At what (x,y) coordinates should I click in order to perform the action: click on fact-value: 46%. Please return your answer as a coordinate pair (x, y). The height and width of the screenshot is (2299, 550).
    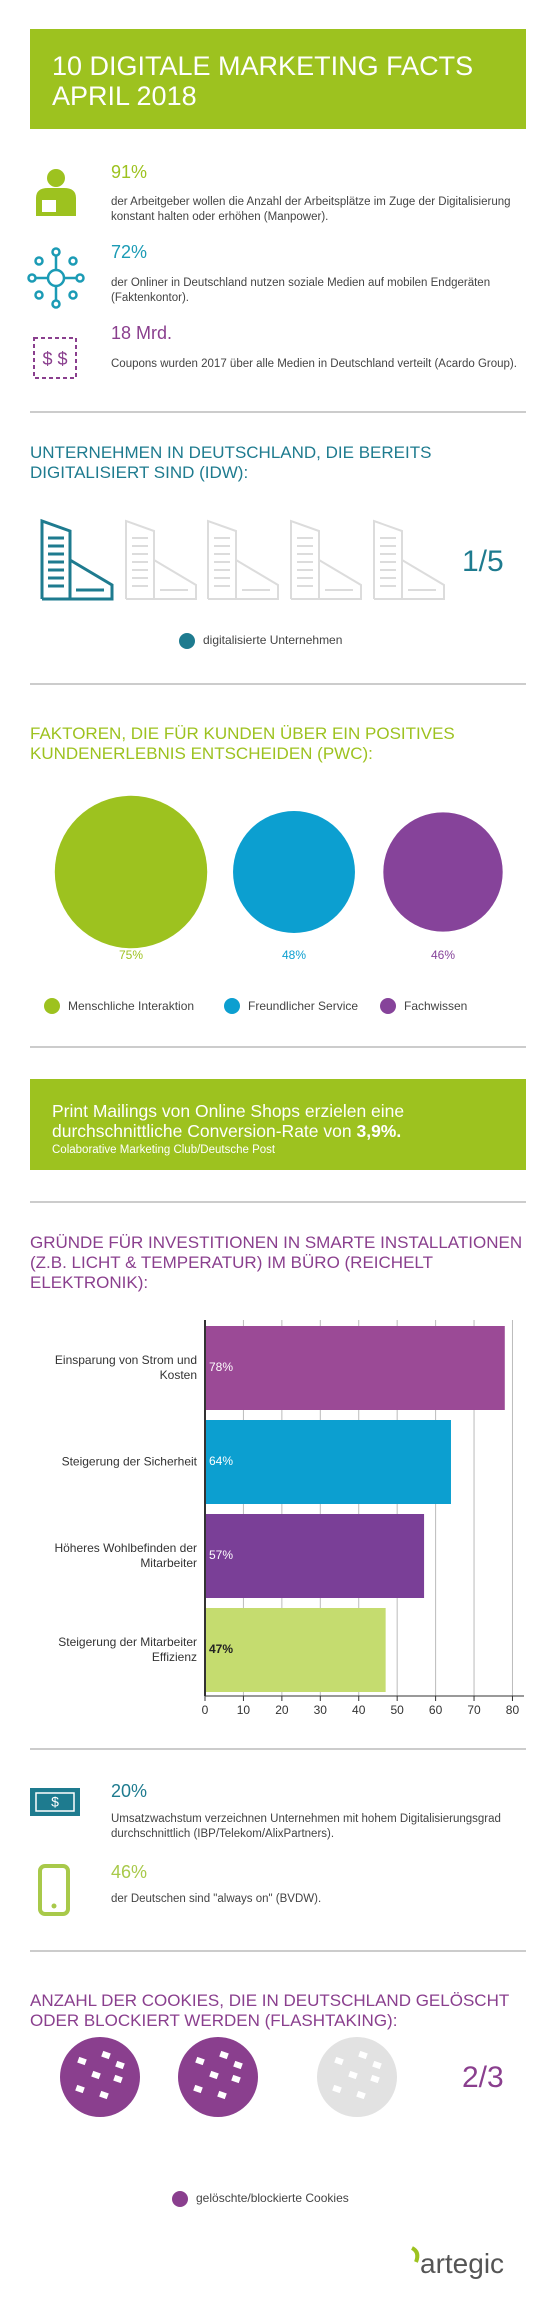
    Looking at the image, I should click on (129, 1872).